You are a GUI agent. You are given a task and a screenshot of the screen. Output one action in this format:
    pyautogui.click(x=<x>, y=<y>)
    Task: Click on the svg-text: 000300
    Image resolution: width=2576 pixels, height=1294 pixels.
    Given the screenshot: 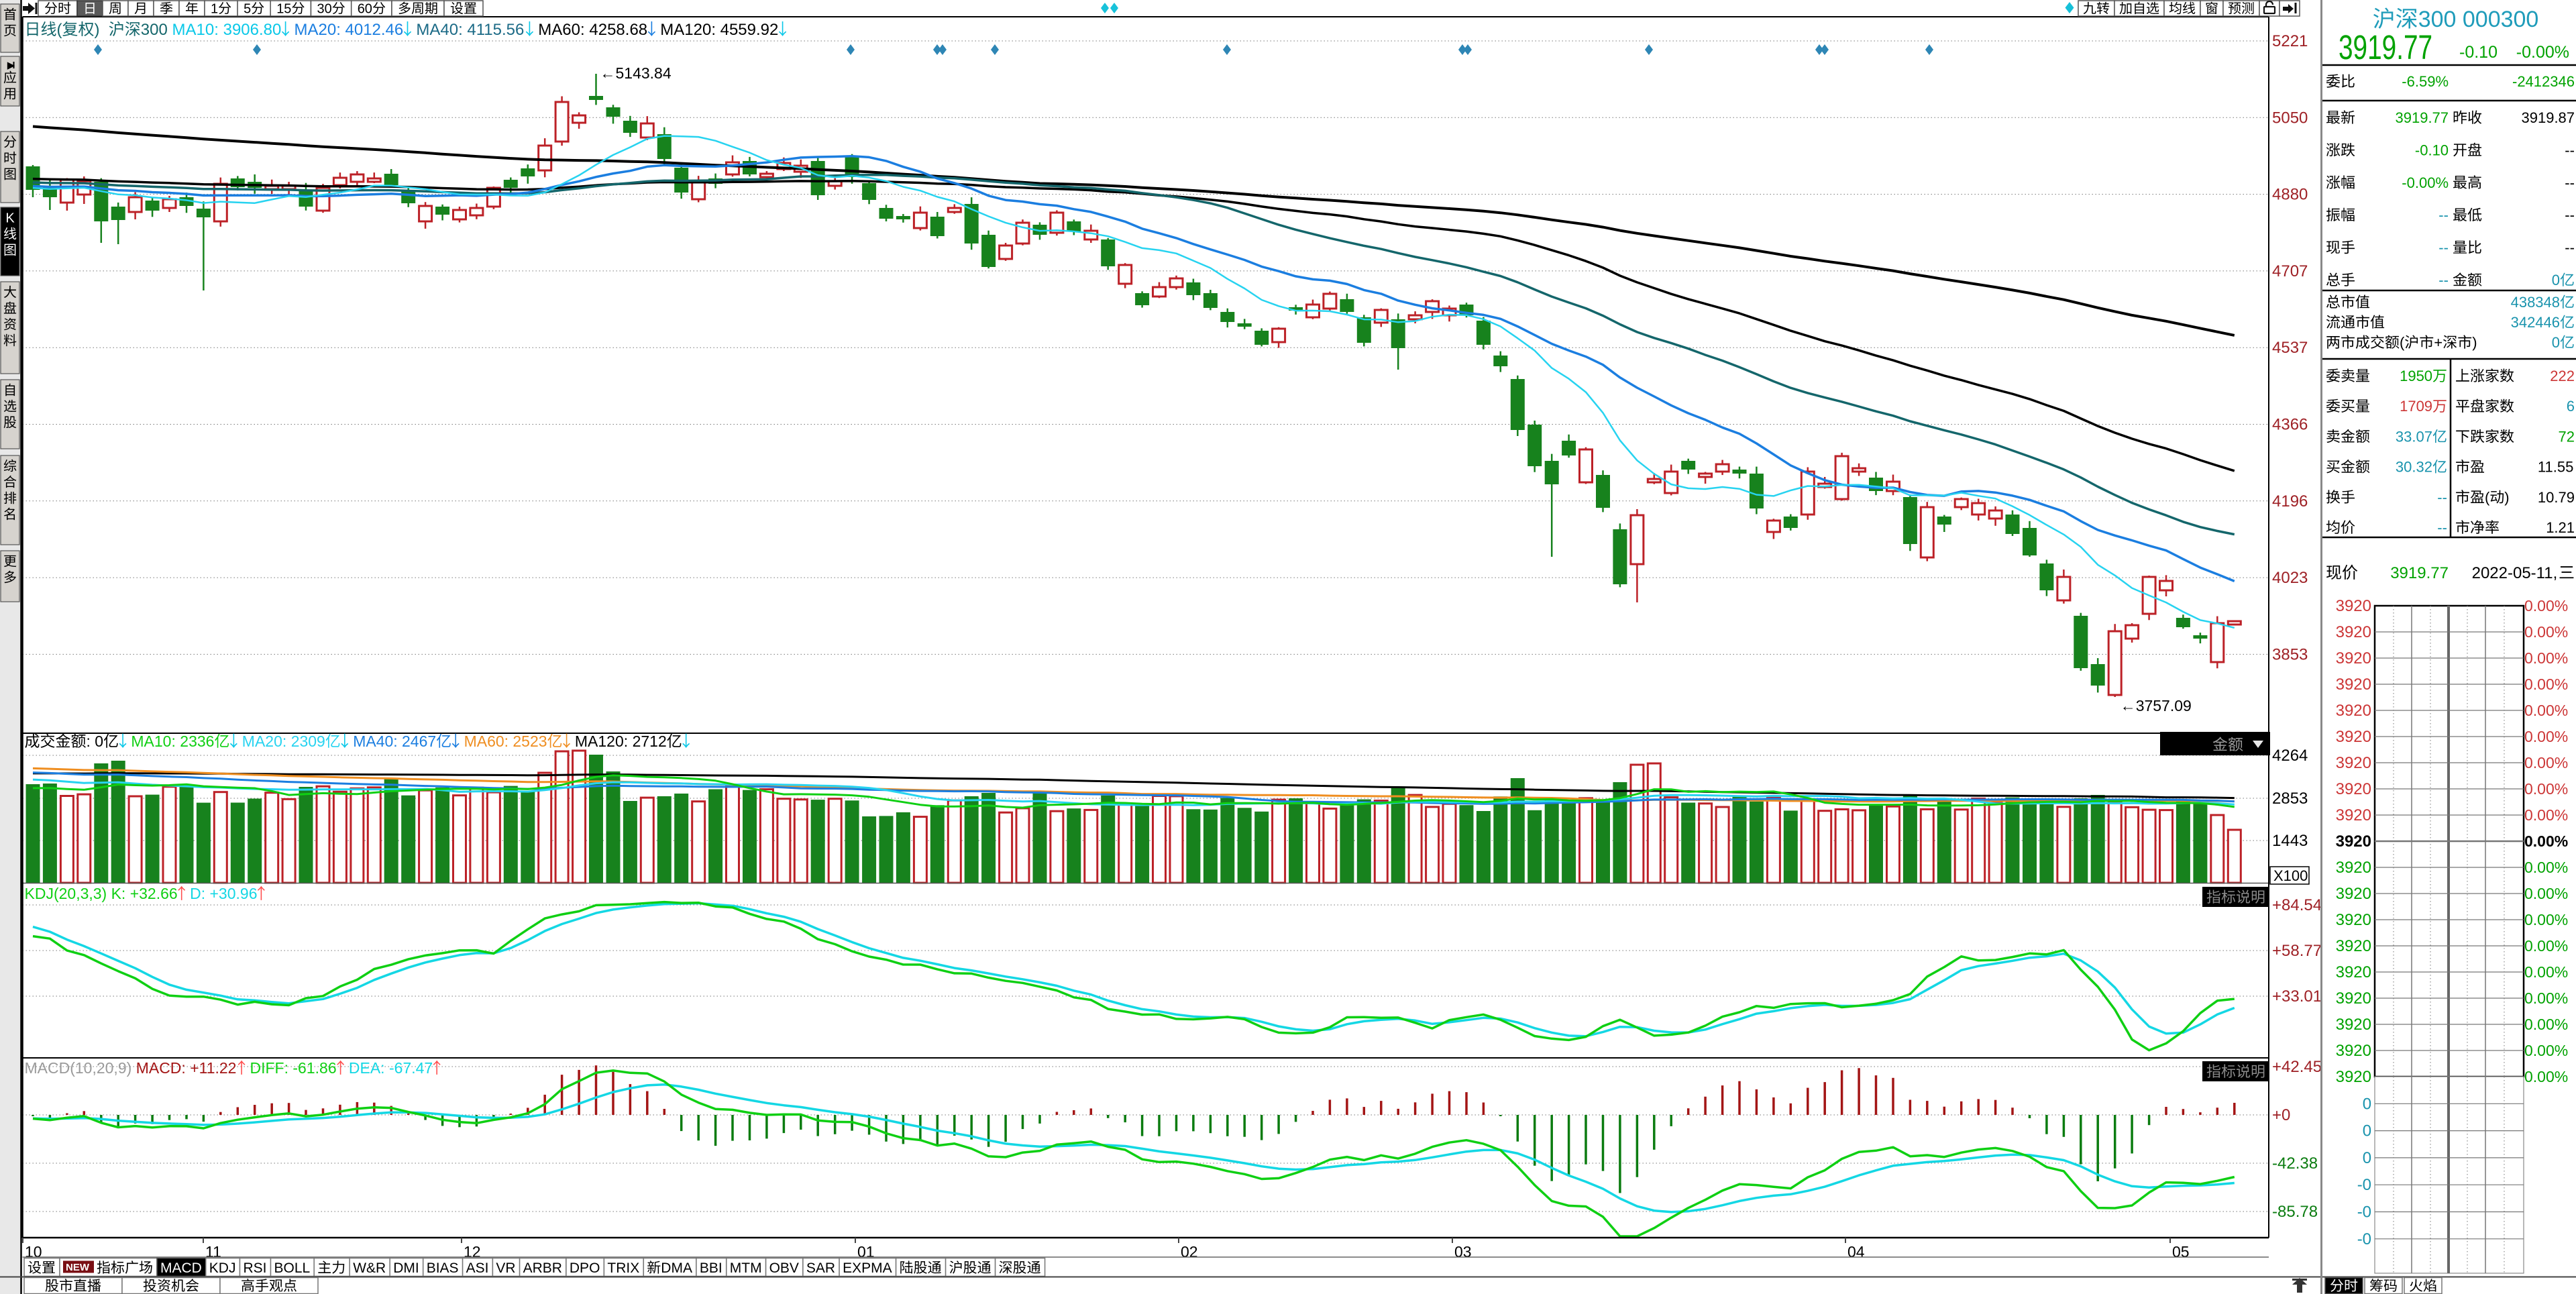 What is the action you would take?
    pyautogui.click(x=2500, y=19)
    